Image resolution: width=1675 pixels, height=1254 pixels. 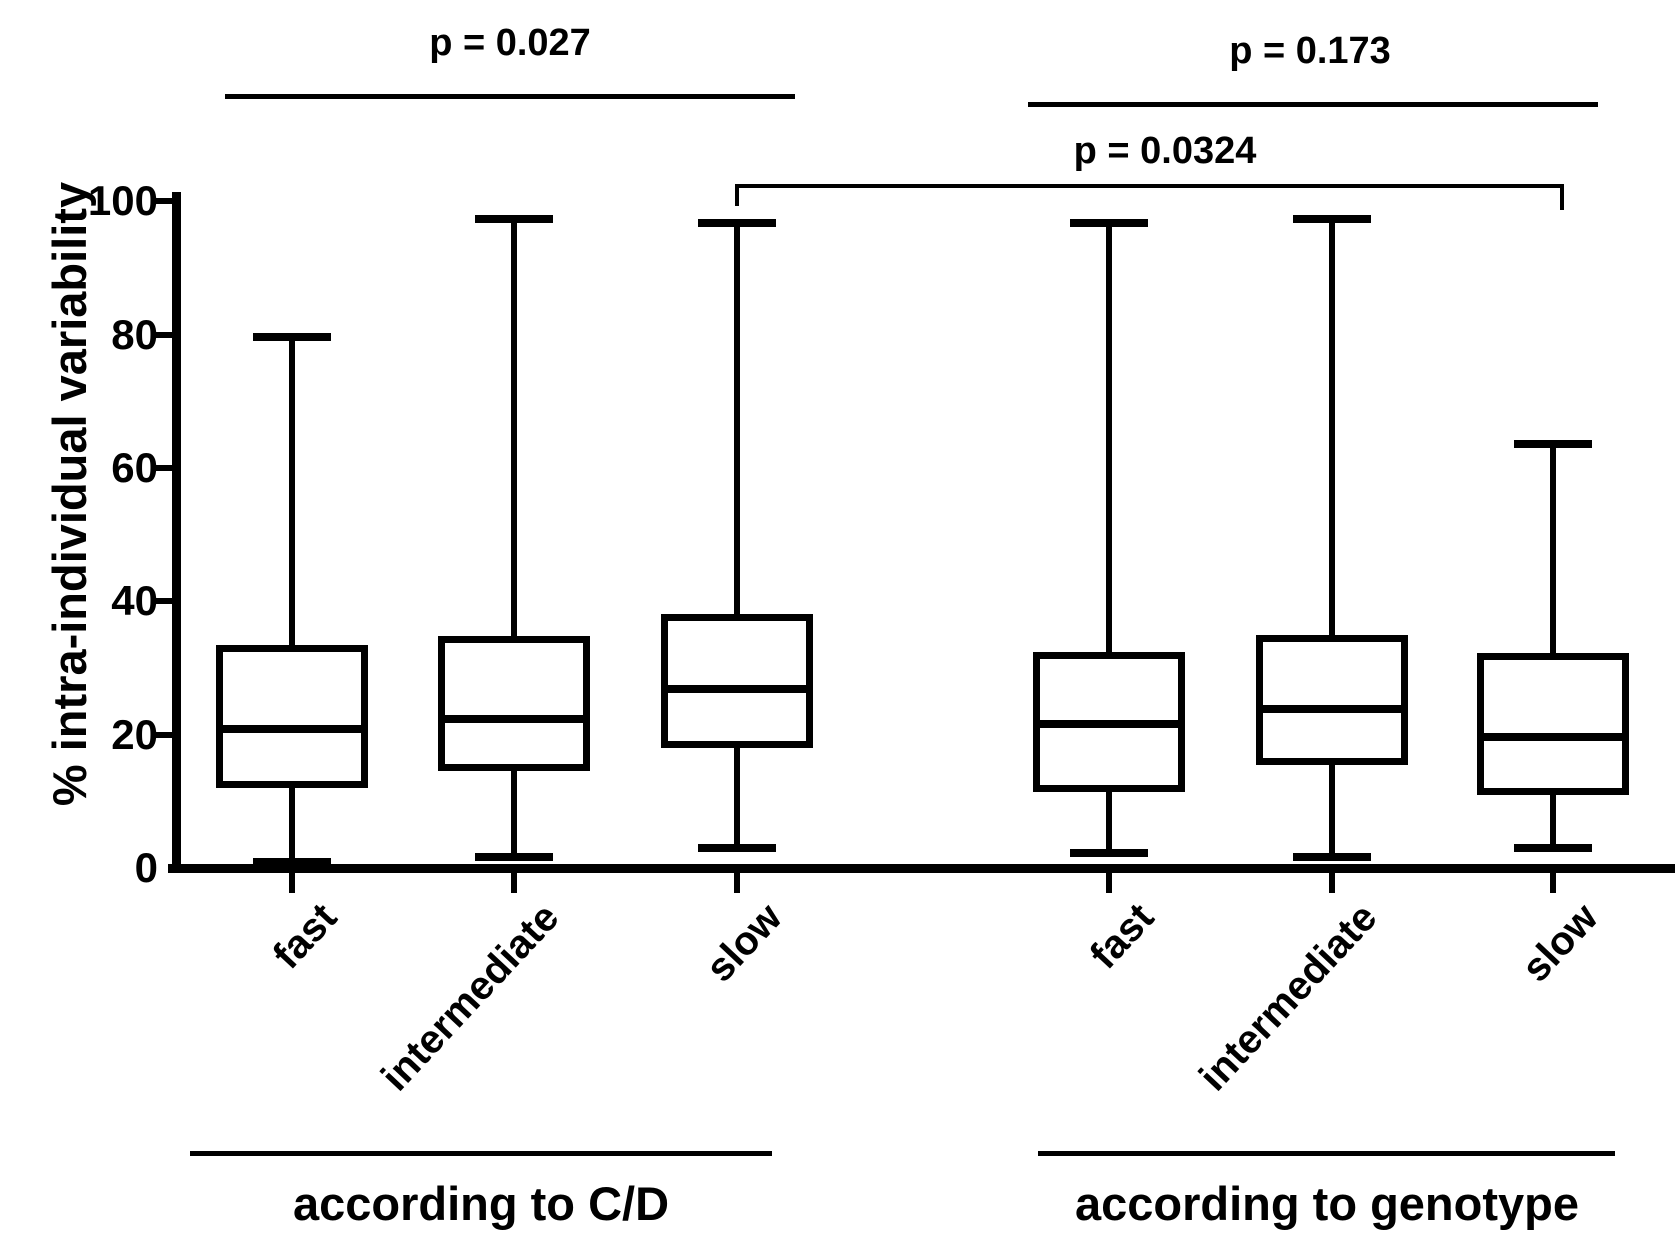 What do you see at coordinates (737, 195) in the screenshot?
I see `significance-bracket-left-tick` at bounding box center [737, 195].